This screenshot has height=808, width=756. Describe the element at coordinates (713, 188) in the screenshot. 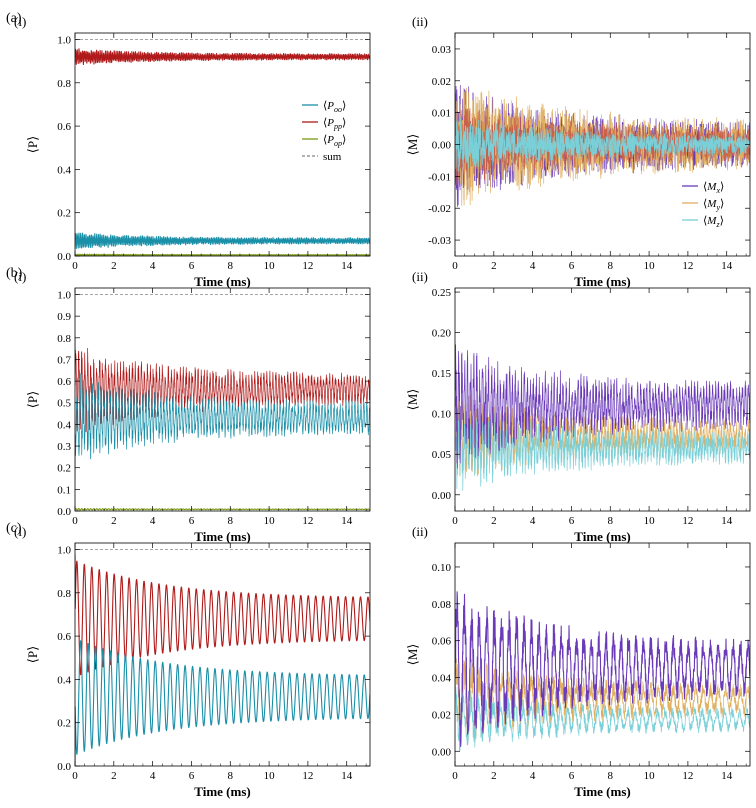

I see `legend-label: ⟨Mx⟩` at that location.